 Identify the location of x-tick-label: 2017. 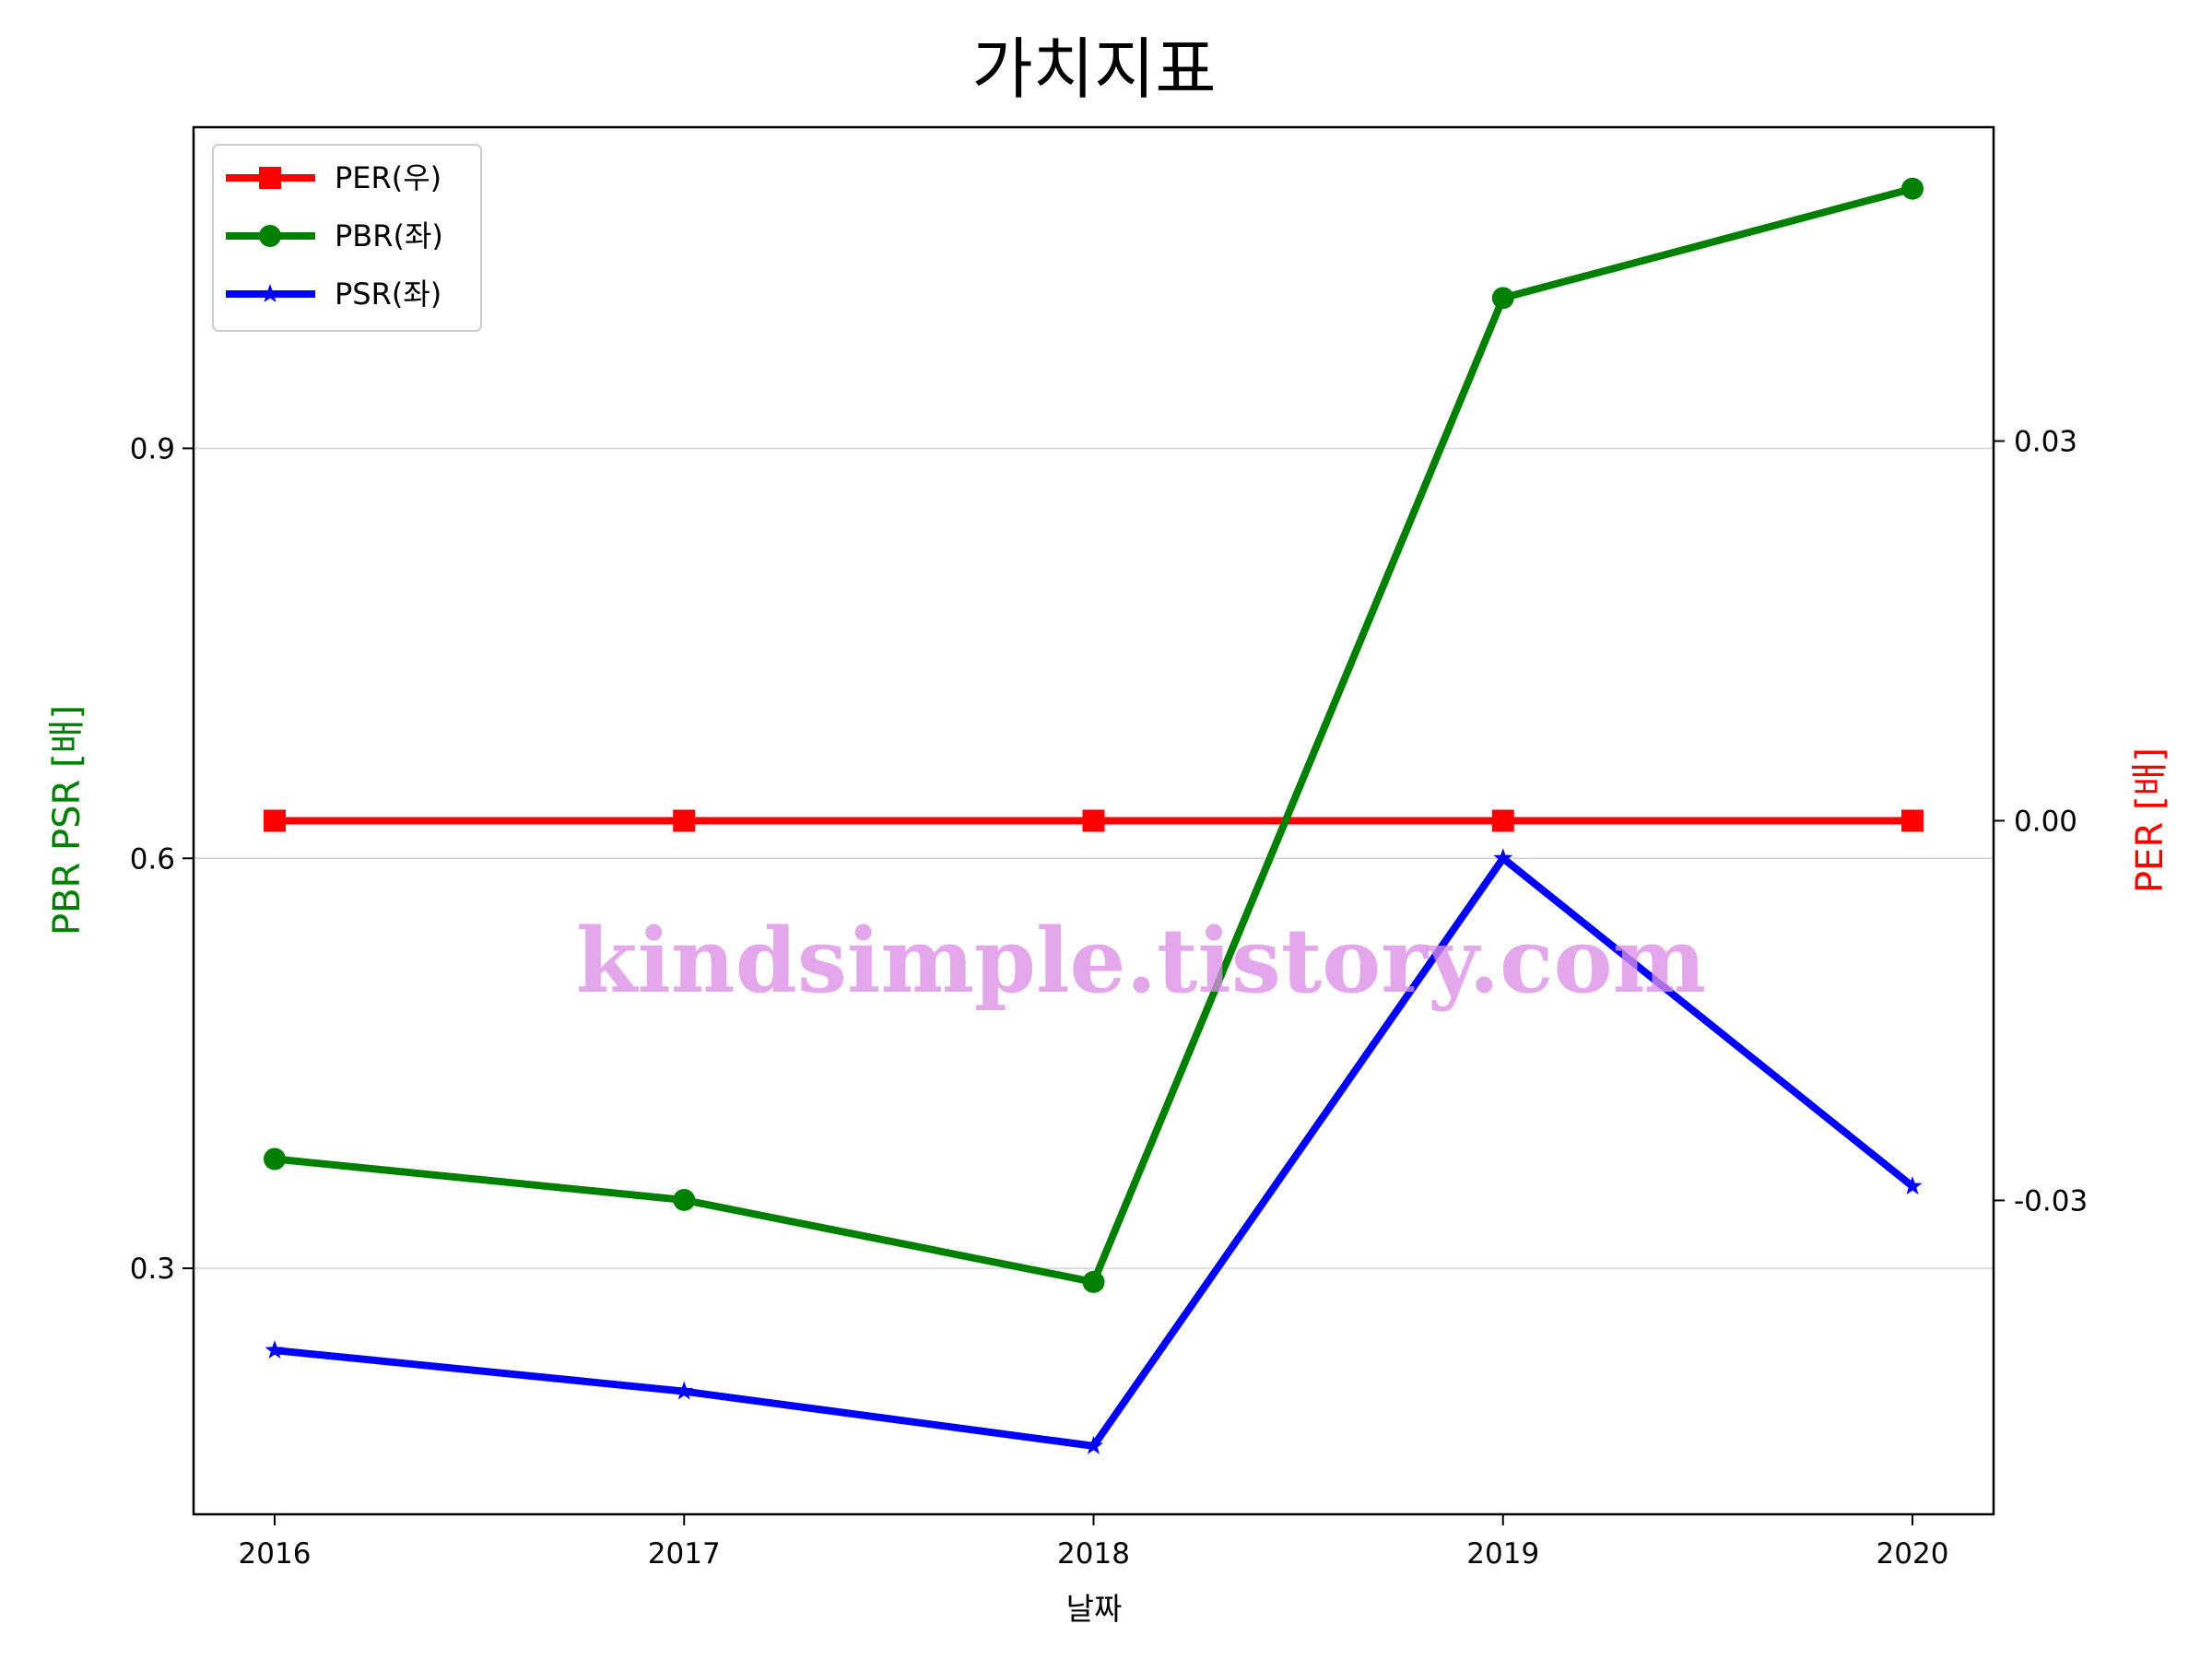
(684, 1554).